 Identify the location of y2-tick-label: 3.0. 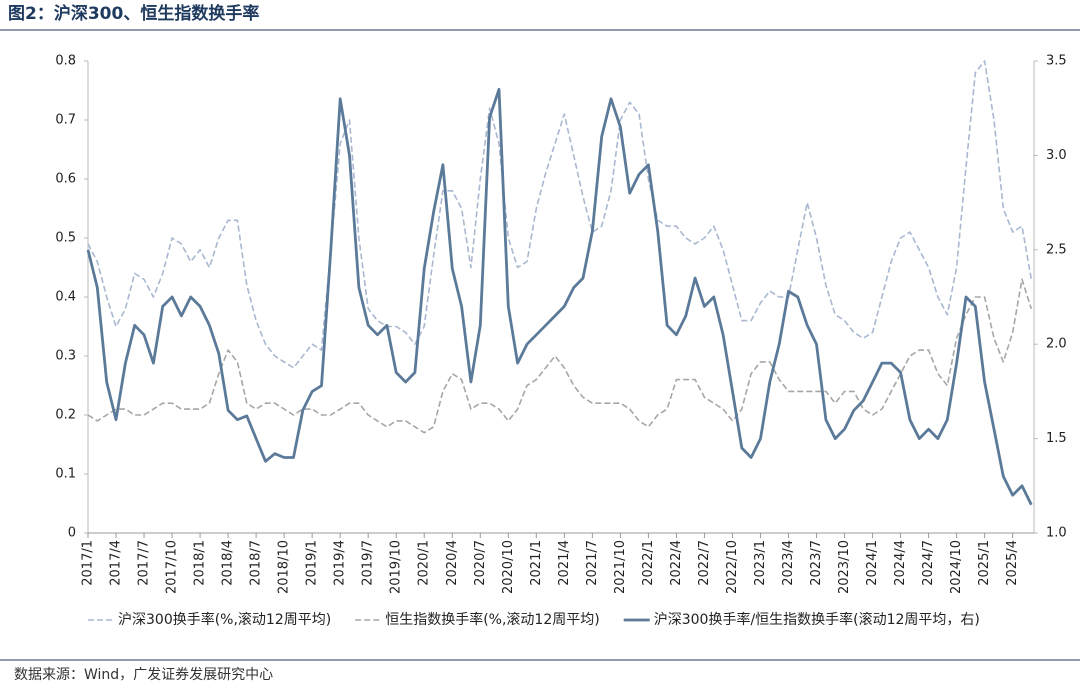
(1056, 155).